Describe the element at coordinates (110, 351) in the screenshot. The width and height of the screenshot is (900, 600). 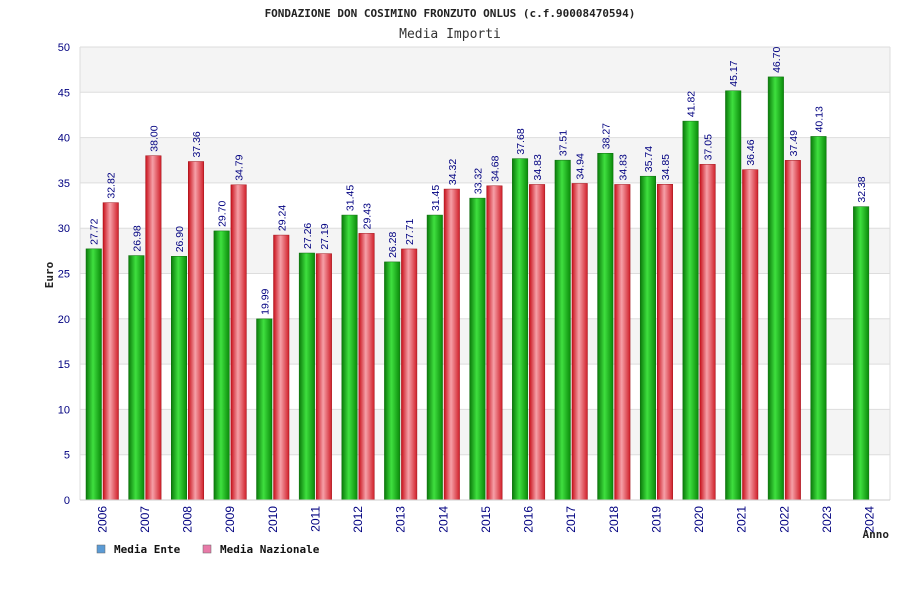
I see `bar-media-nazionale-2006` at that location.